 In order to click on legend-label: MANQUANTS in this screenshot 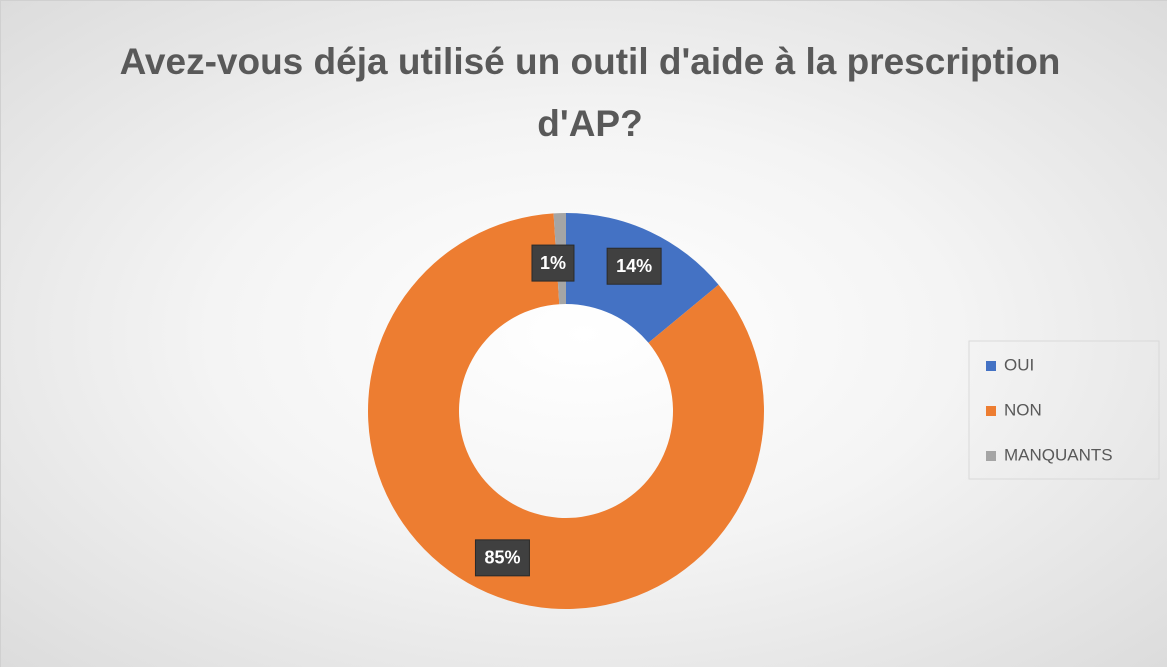, I will do `click(1058, 454)`.